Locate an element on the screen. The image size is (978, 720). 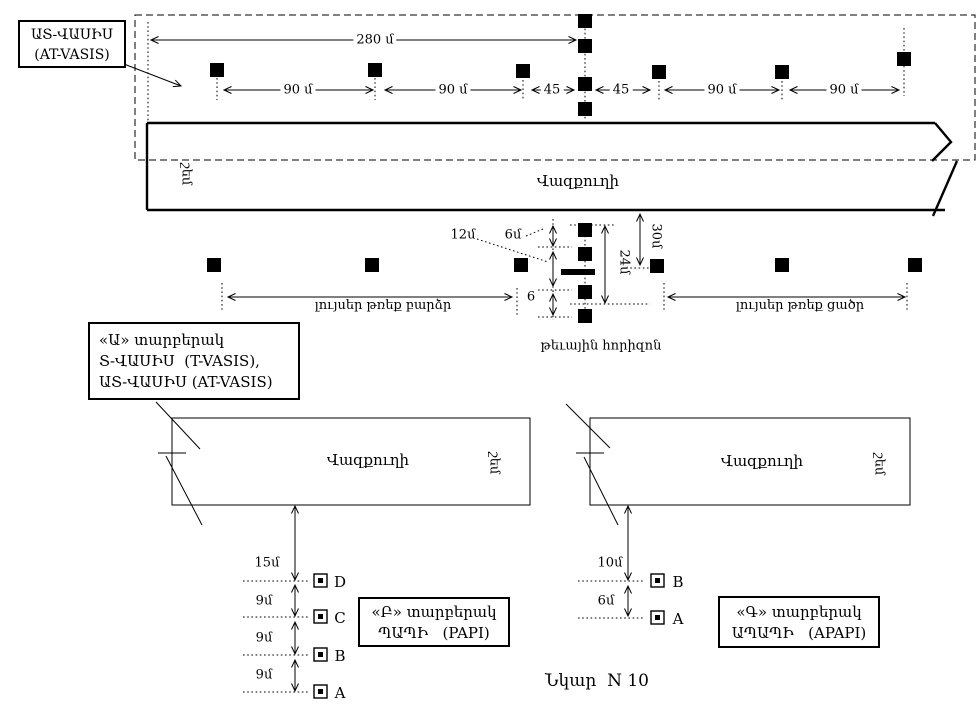
papi-threshold-label: շեմ is located at coordinates (494, 463).